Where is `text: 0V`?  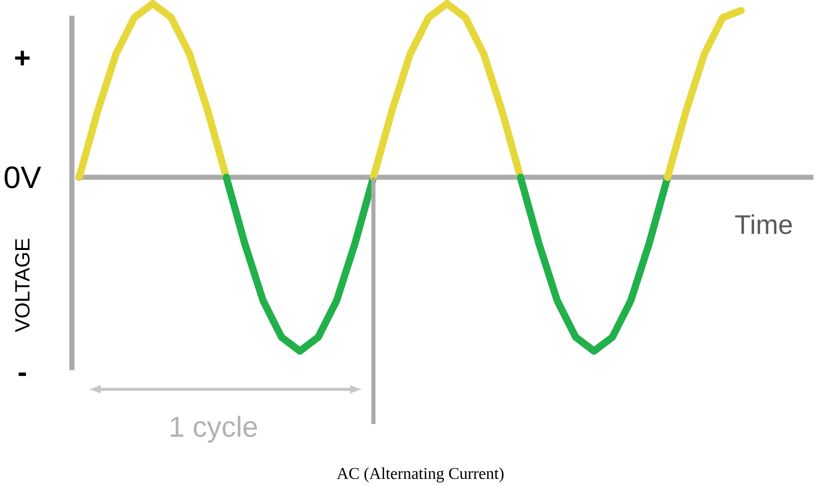
text: 0V is located at coordinates (23, 177).